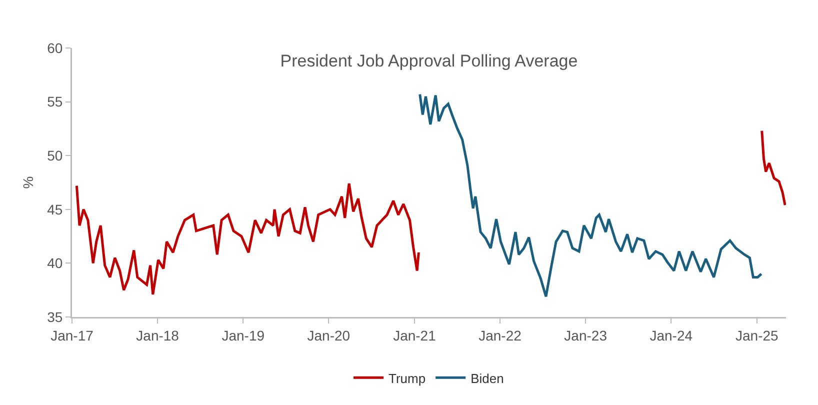 Image resolution: width=818 pixels, height=405 pixels. Describe the element at coordinates (671, 335) in the screenshot. I see `x-tick-label: Jan-24` at that location.